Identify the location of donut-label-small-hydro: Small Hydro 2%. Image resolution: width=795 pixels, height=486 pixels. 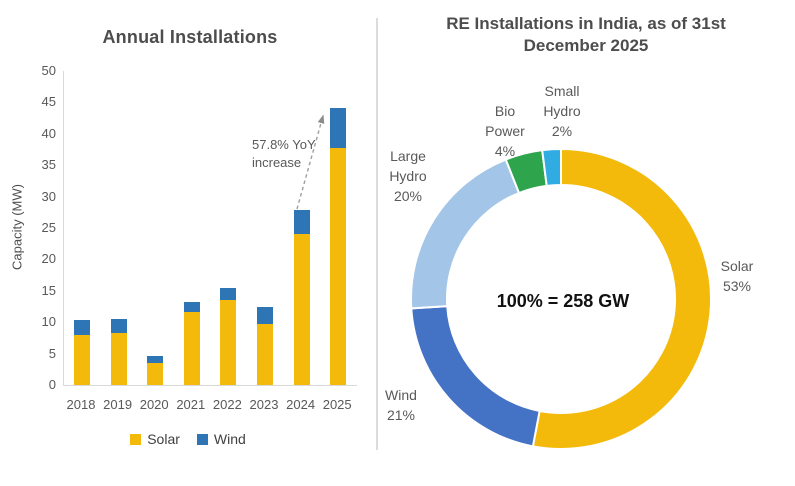
(562, 111).